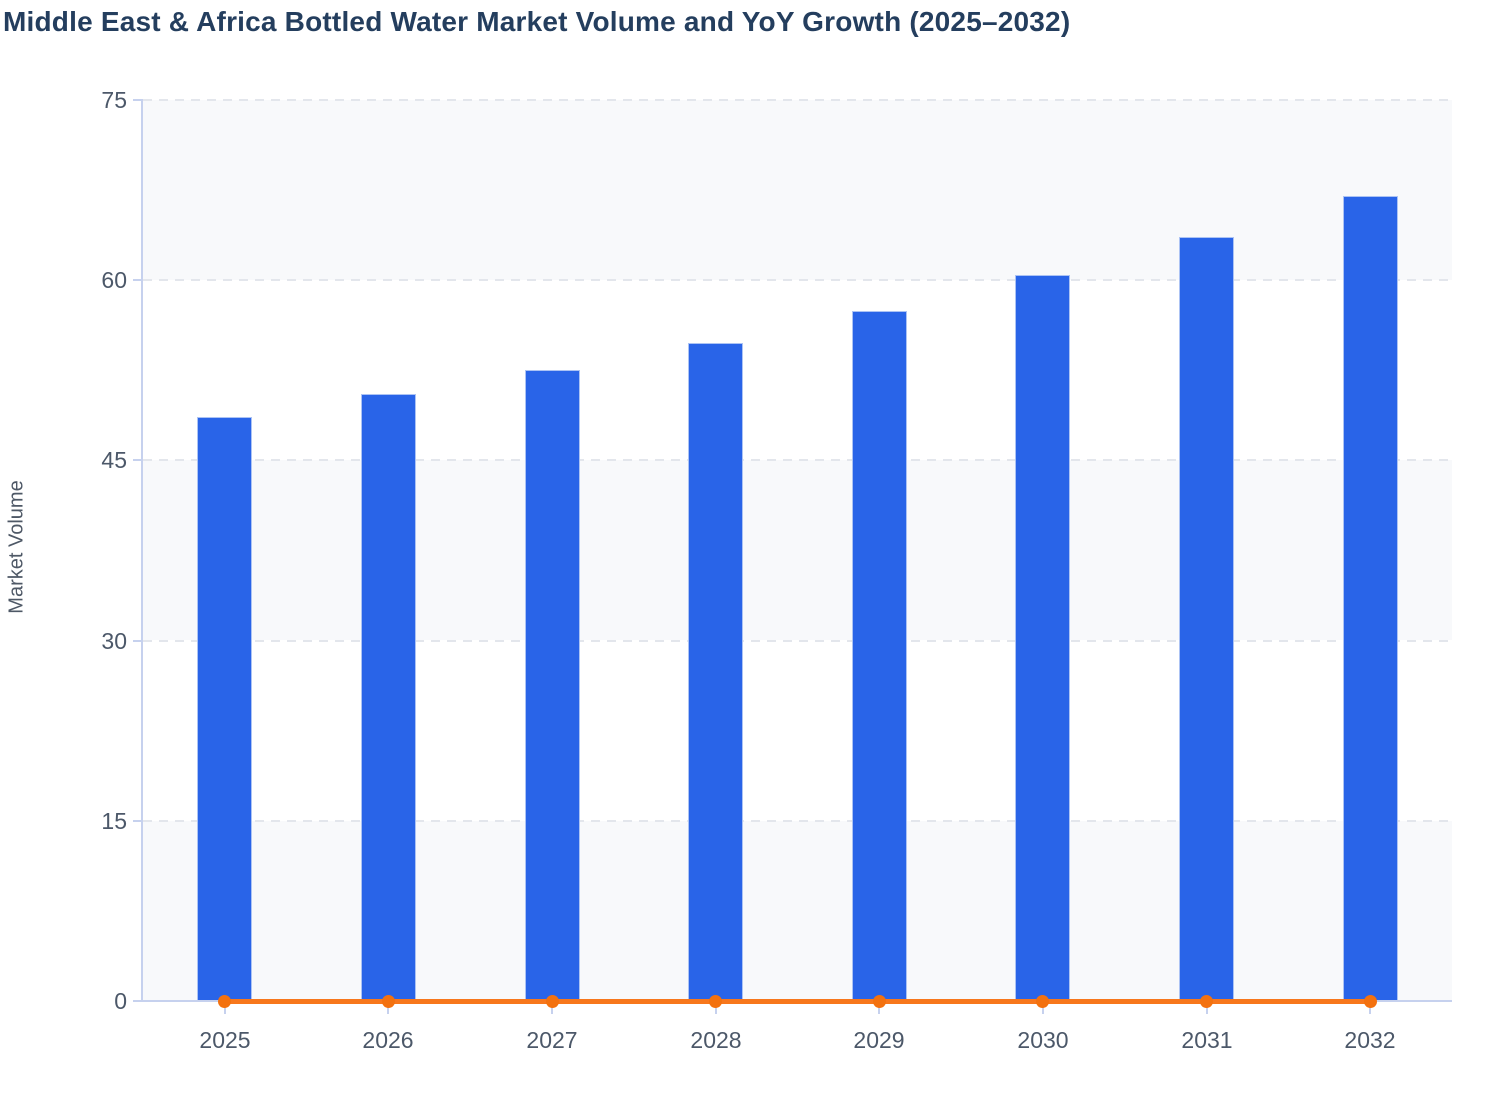 The width and height of the screenshot is (1508, 1120). Describe the element at coordinates (114, 821) in the screenshot. I see `y-tick-label-15: 15` at that location.